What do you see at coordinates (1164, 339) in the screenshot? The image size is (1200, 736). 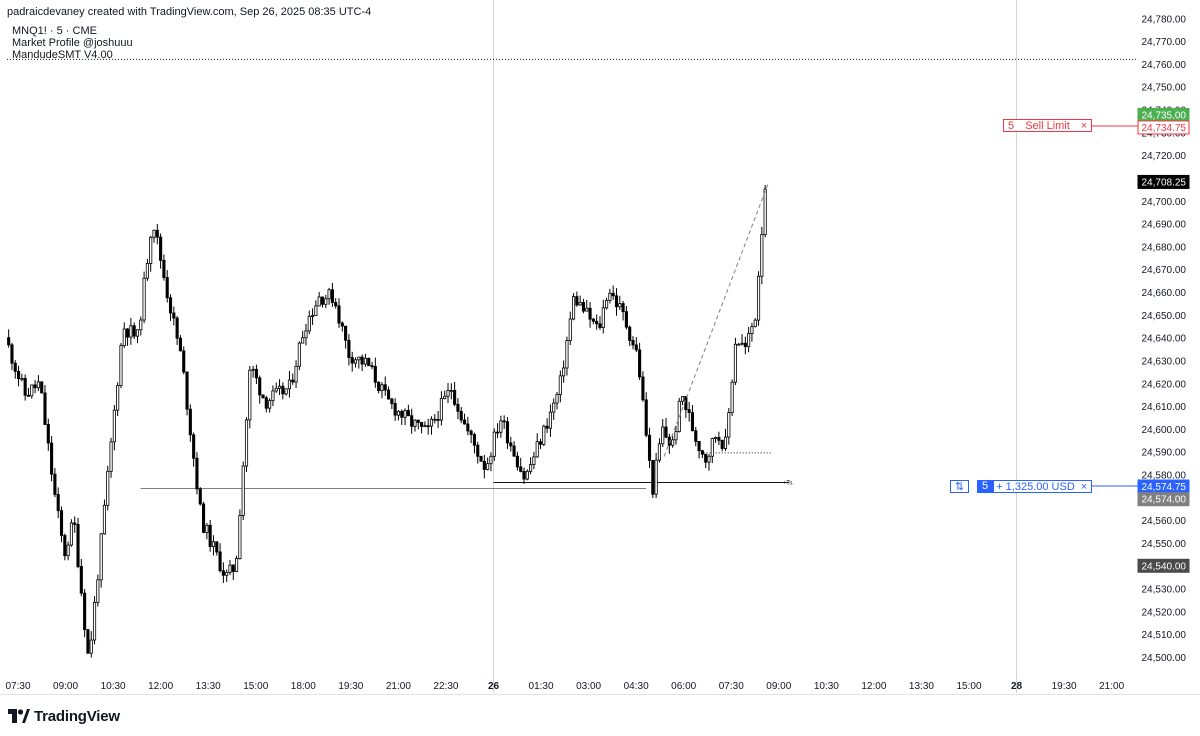 I see `y-tick-label: 24,640.00` at bounding box center [1164, 339].